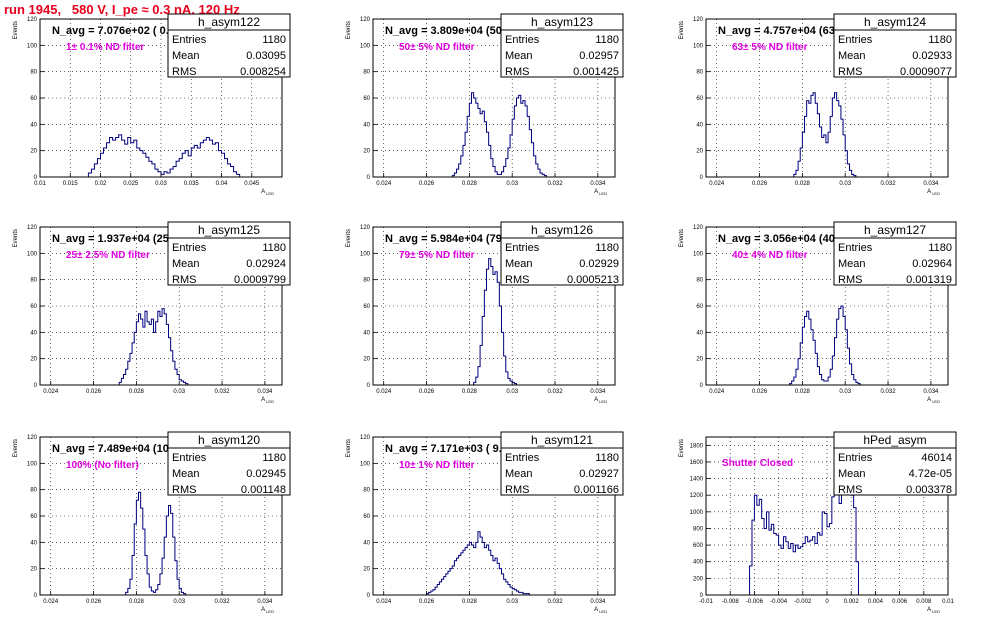 The height and width of the screenshot is (622, 996). What do you see at coordinates (876, 602) in the screenshot?
I see `x-tick-label: 0.004` at bounding box center [876, 602].